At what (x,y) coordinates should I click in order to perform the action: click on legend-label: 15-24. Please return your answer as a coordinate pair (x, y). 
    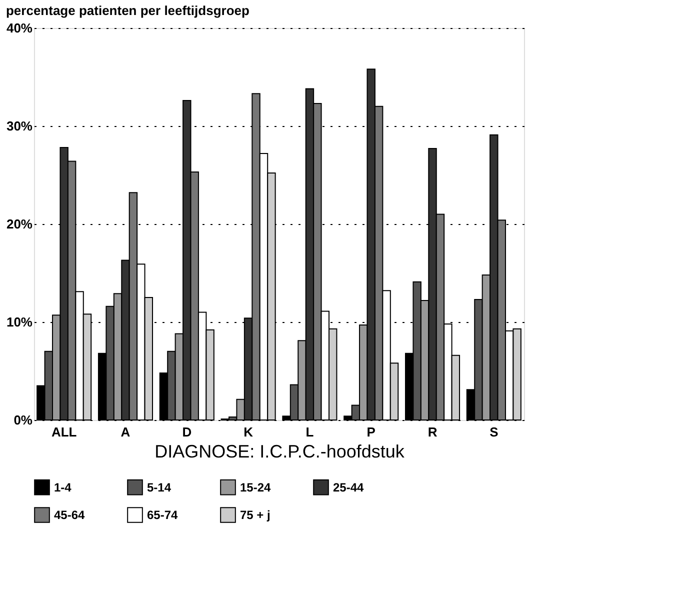
    Looking at the image, I should click on (256, 487).